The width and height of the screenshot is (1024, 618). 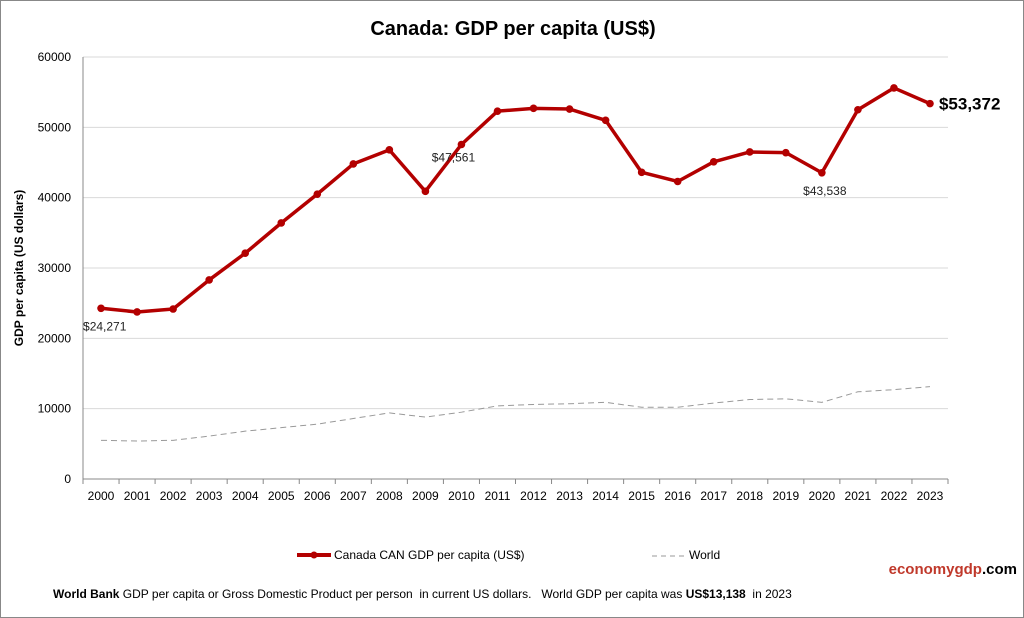 What do you see at coordinates (498, 496) in the screenshot?
I see `x-tick-label: 2011` at bounding box center [498, 496].